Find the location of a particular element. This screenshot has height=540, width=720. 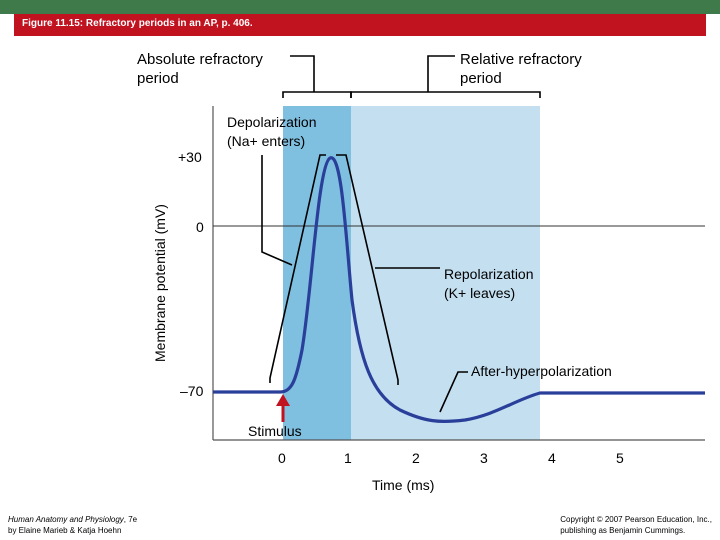

after-hyperpolarization-pointer is located at coordinates (453, 392).